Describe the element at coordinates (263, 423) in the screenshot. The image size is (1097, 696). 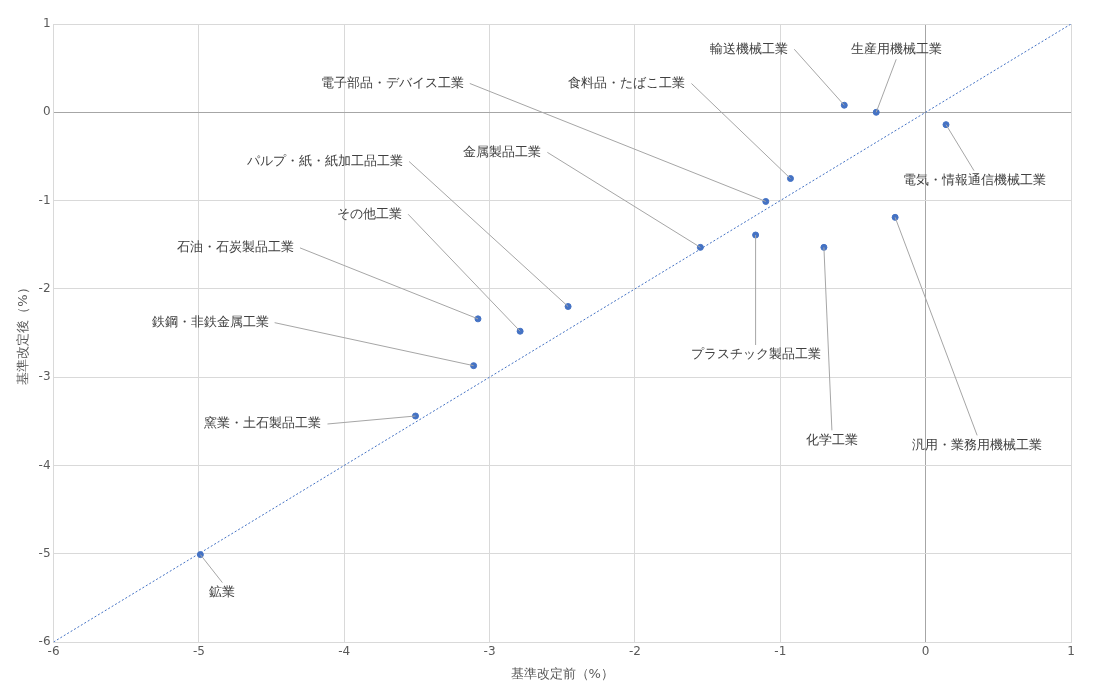
I see `annotation: 窯業・土石製品工業` at that location.